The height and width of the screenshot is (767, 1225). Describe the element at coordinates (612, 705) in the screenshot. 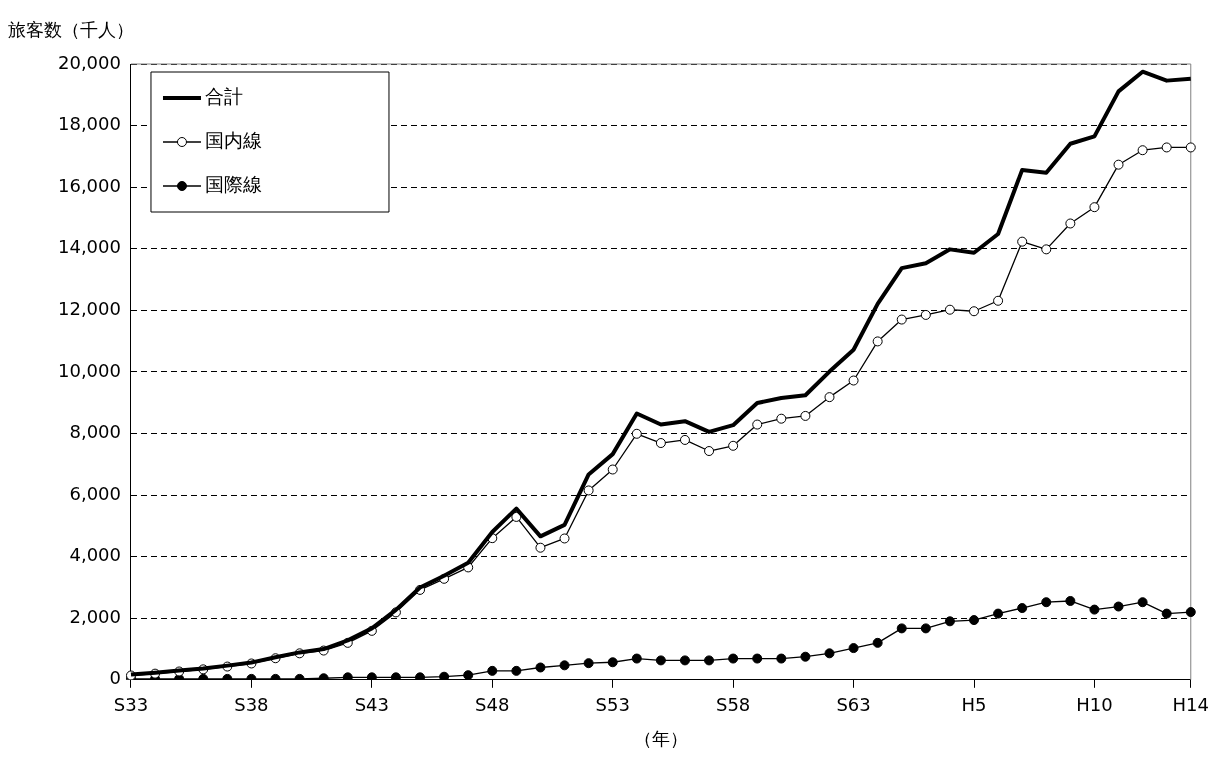

I see `x-tick-label: S53` at that location.